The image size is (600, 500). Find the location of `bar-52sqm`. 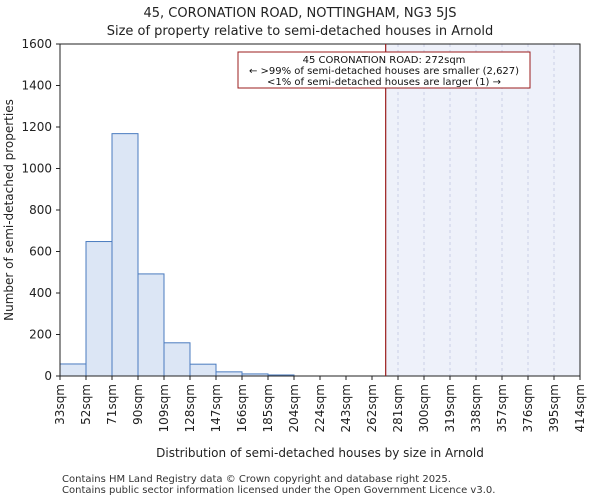

bar-52sqm is located at coordinates (99, 309).